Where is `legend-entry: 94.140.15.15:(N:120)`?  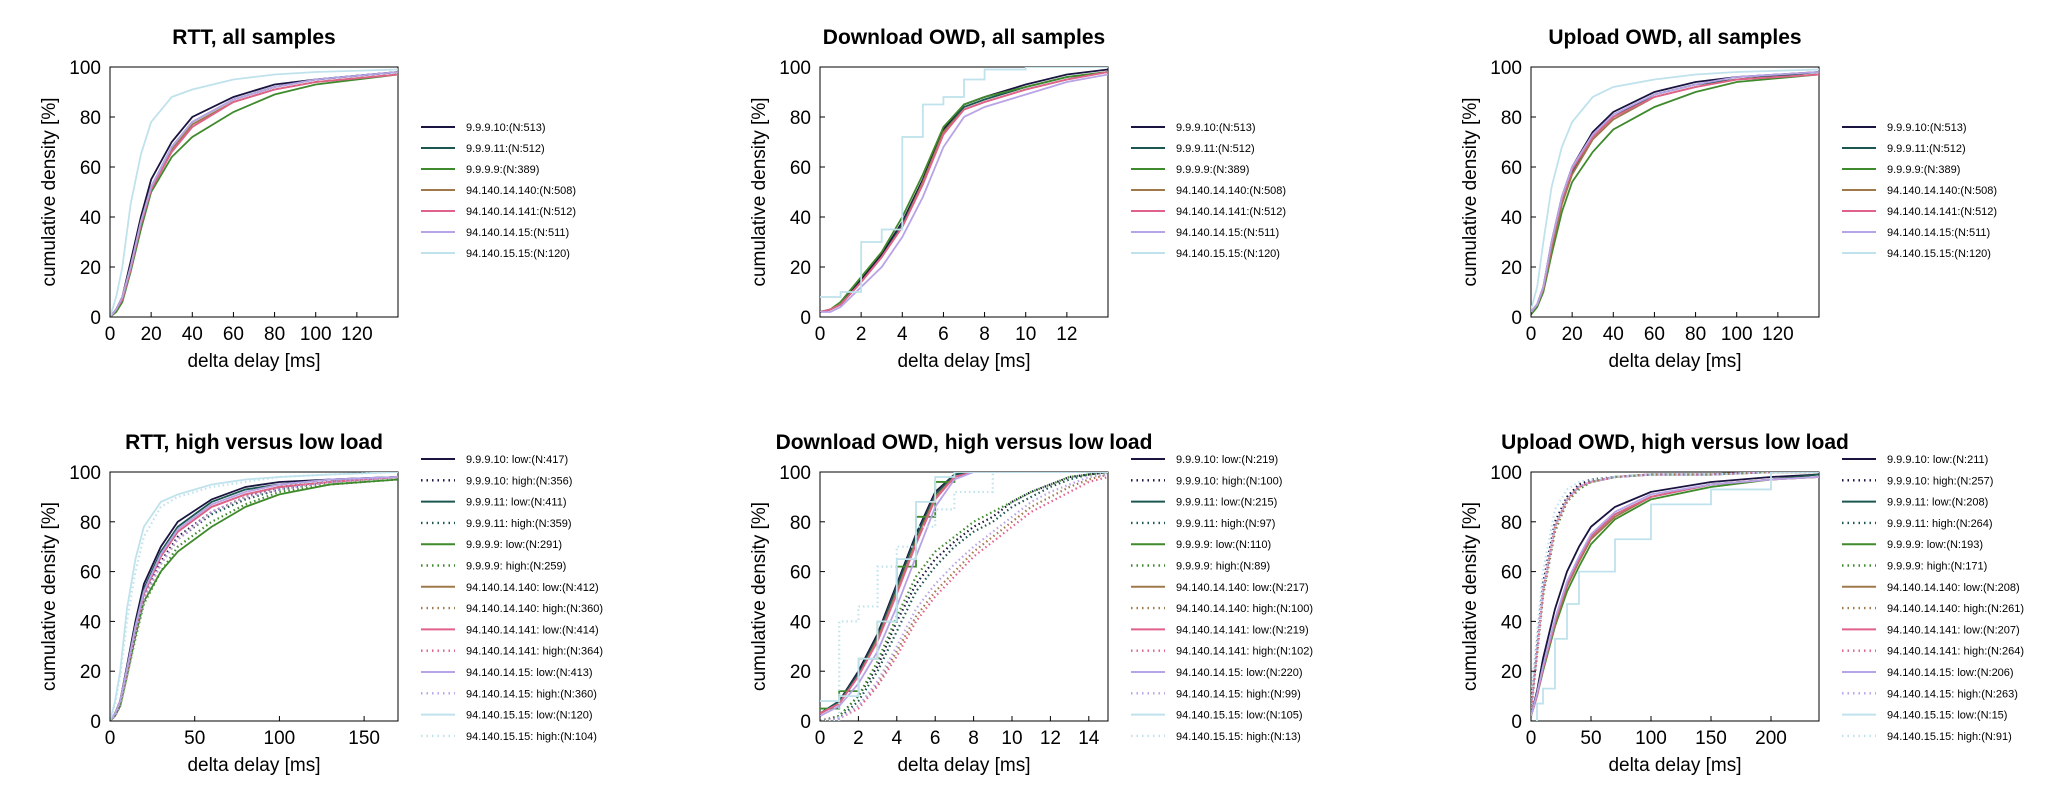
legend-entry: 94.140.15.15:(N:120) is located at coordinates (1939, 254).